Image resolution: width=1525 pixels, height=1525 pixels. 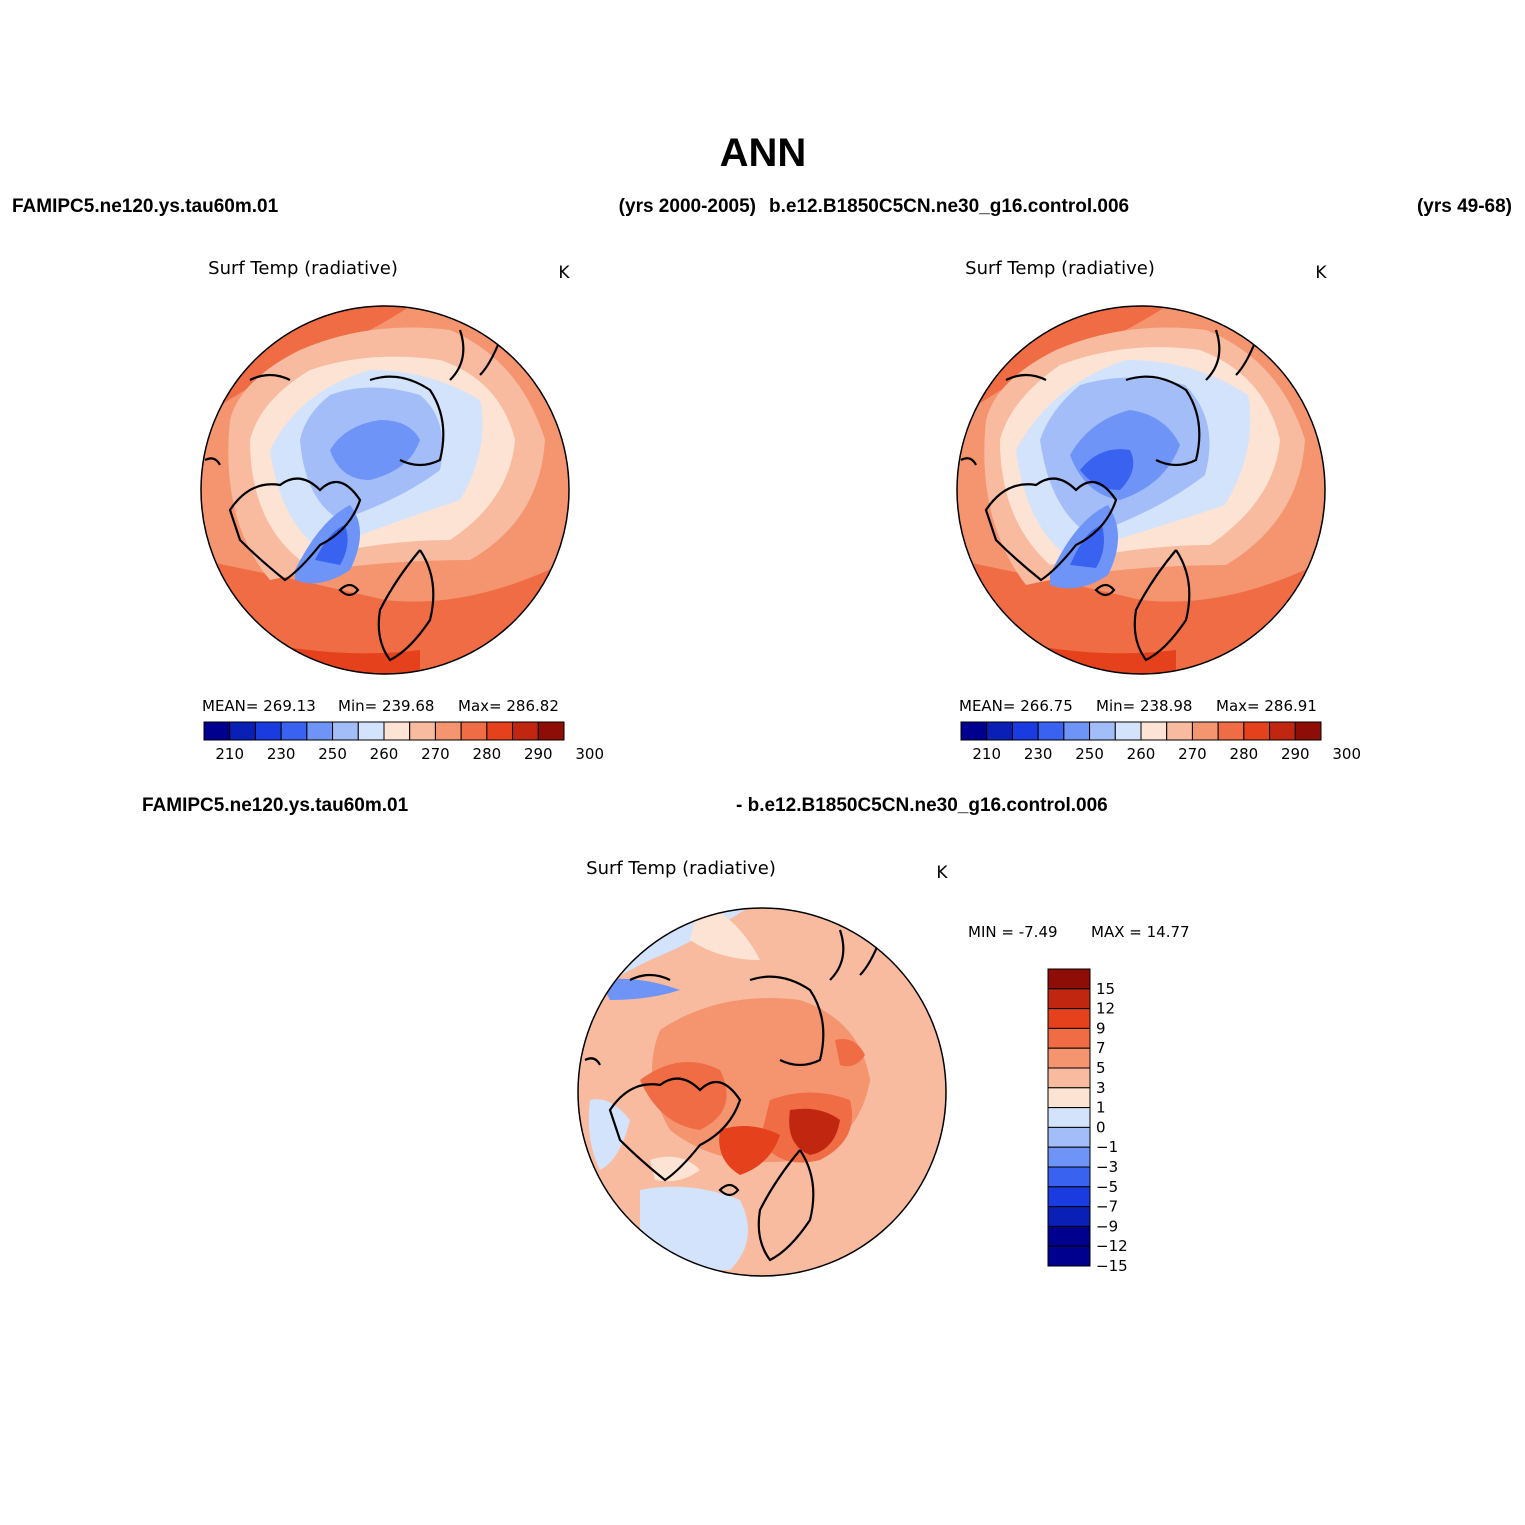 What do you see at coordinates (1105, 989) in the screenshot?
I see `colorbar-tick-label: 15` at bounding box center [1105, 989].